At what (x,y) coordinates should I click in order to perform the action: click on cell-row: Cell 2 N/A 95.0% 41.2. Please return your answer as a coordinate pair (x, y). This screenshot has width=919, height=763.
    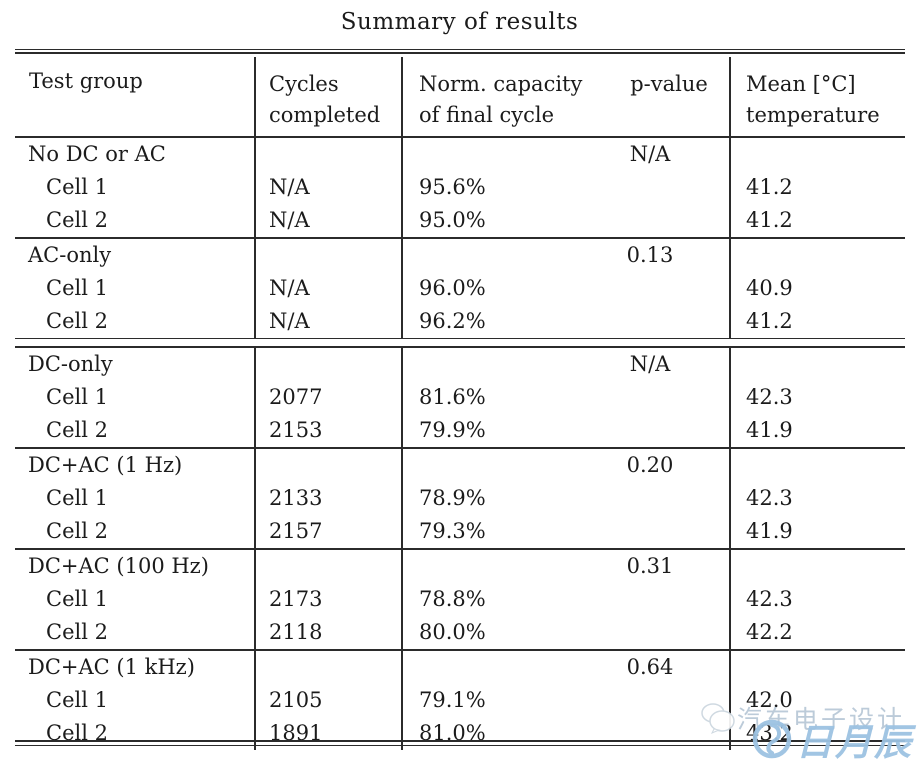
    Looking at the image, I should click on (460, 221).